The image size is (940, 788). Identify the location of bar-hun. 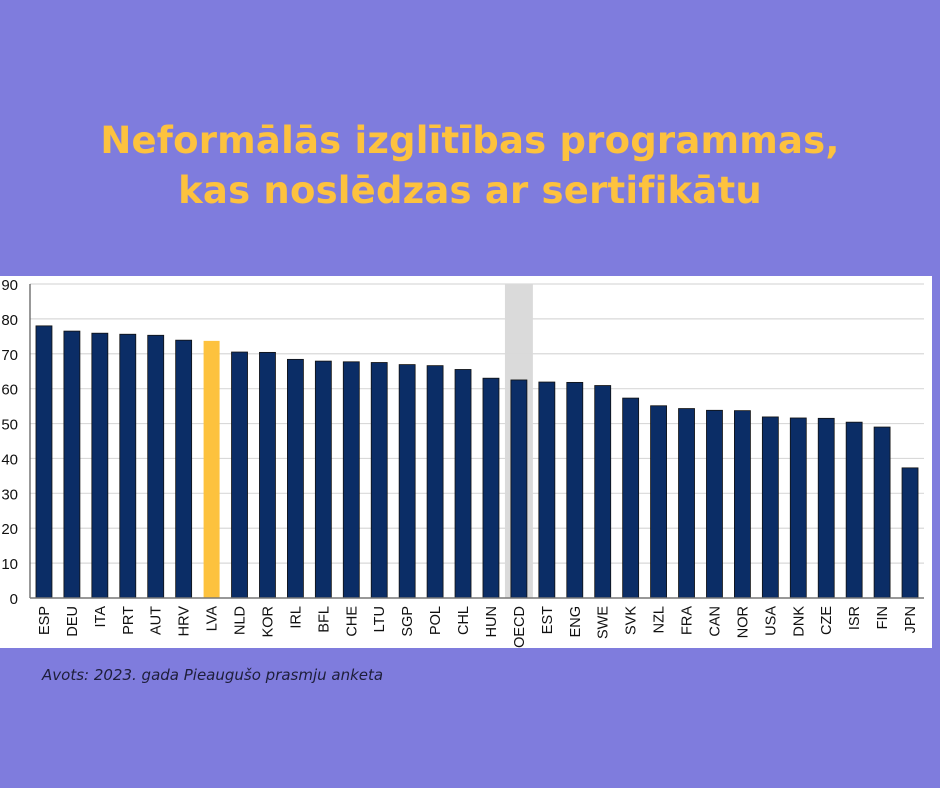
(491, 488).